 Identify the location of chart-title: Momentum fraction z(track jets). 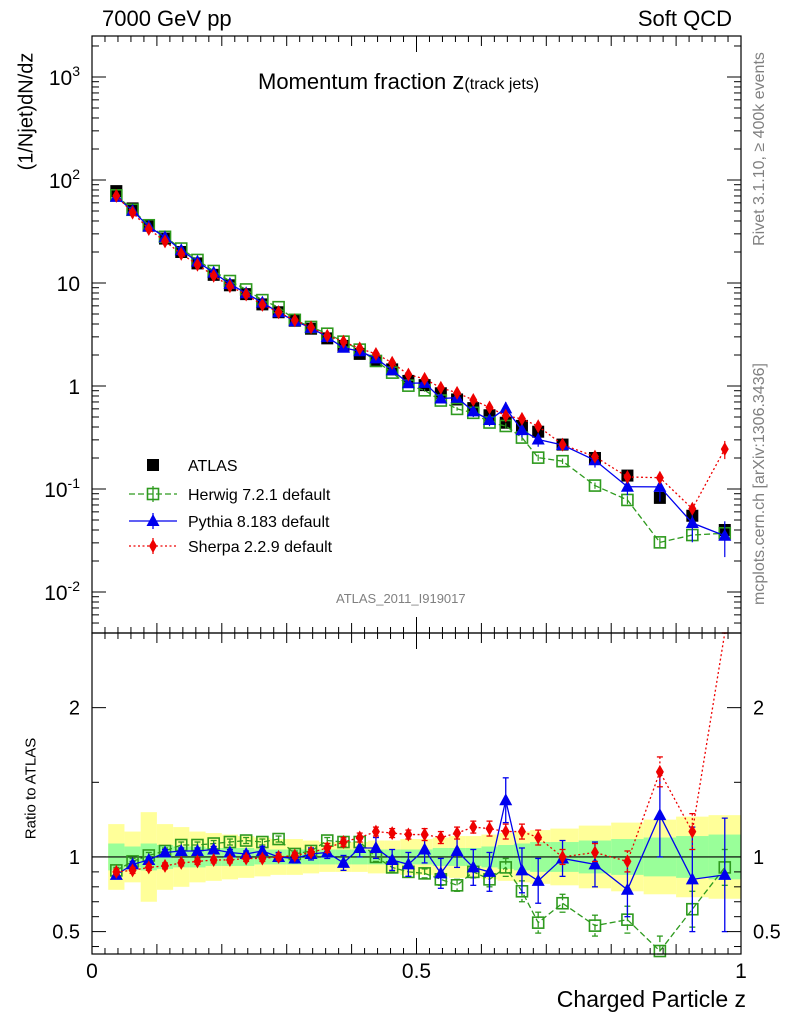
(398, 82).